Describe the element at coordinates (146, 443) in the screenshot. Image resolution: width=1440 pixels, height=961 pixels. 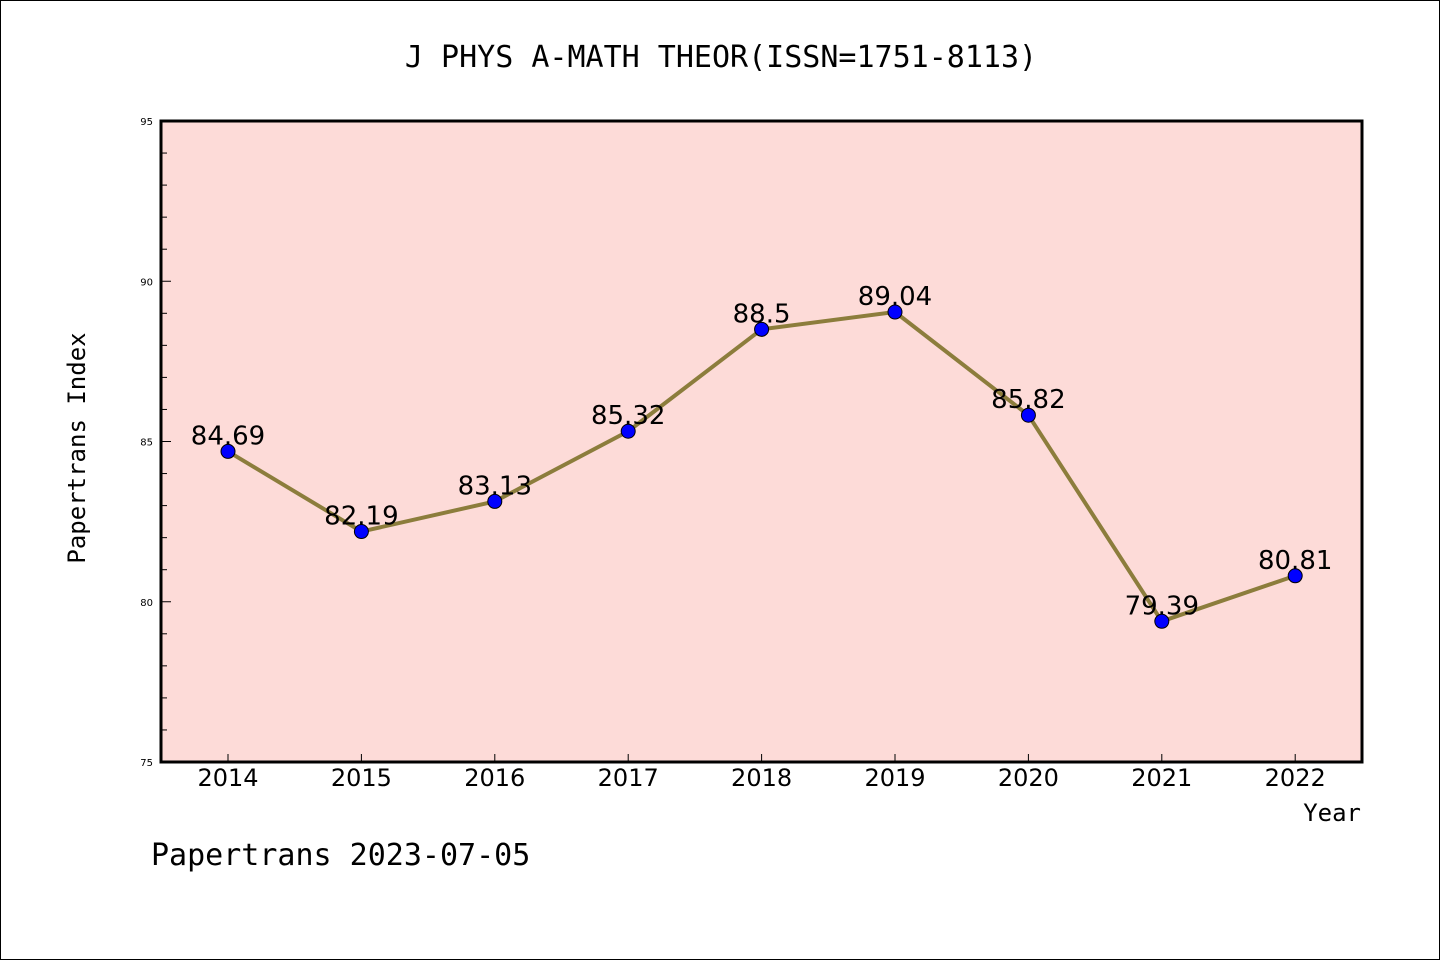
I see `y-tick-label: 85` at that location.